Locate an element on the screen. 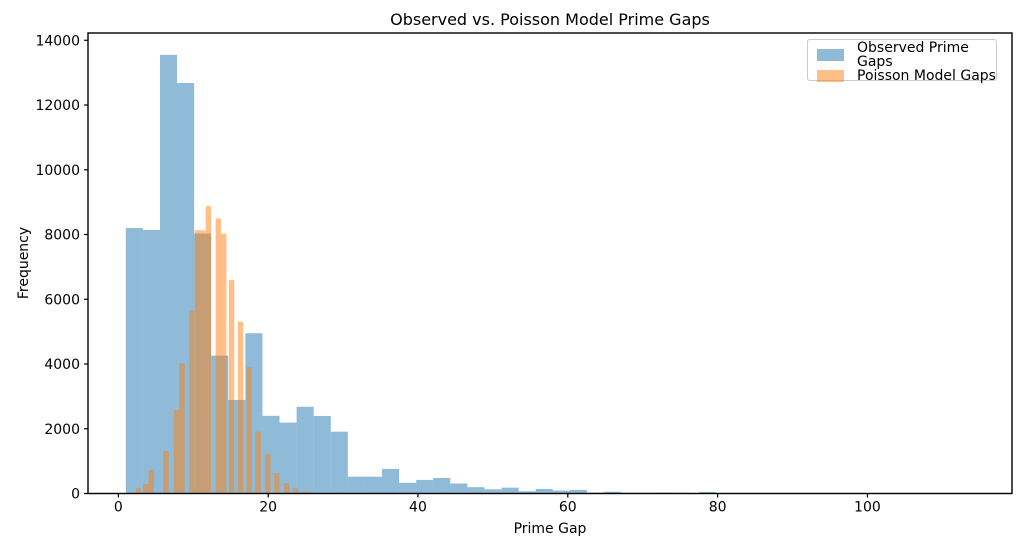  chart-title: Observed vs. Poisson Model Prime Gaps is located at coordinates (550, 19).